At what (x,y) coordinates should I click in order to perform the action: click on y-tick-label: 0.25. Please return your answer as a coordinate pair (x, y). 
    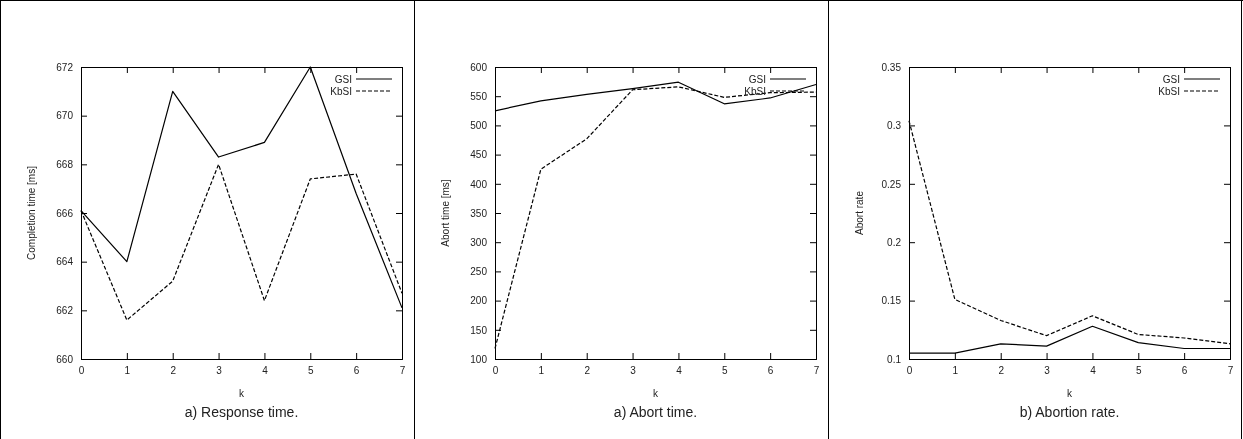
    Looking at the image, I should click on (891, 184).